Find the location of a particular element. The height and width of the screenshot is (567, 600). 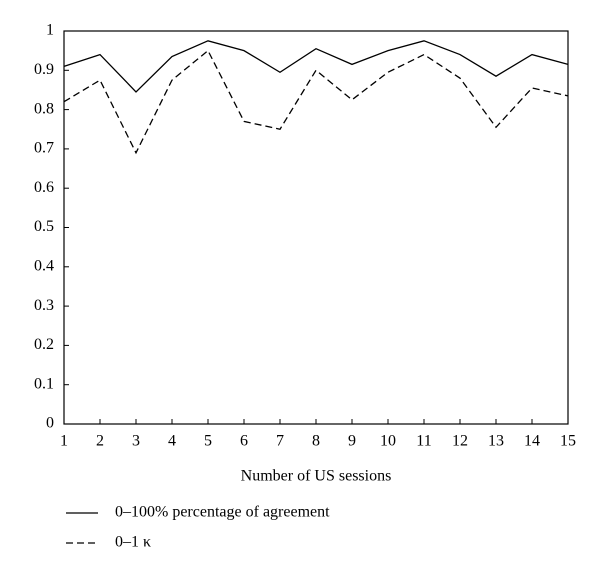

y-tick-label: 0.7 is located at coordinates (44, 148).